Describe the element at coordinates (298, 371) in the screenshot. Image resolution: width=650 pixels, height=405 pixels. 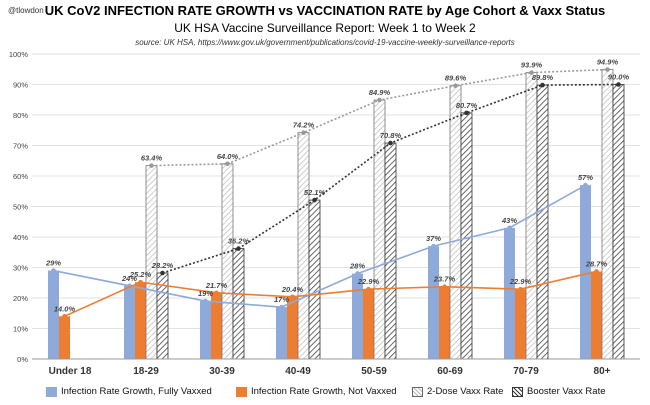
I see `x-tick-label: 40-49` at that location.